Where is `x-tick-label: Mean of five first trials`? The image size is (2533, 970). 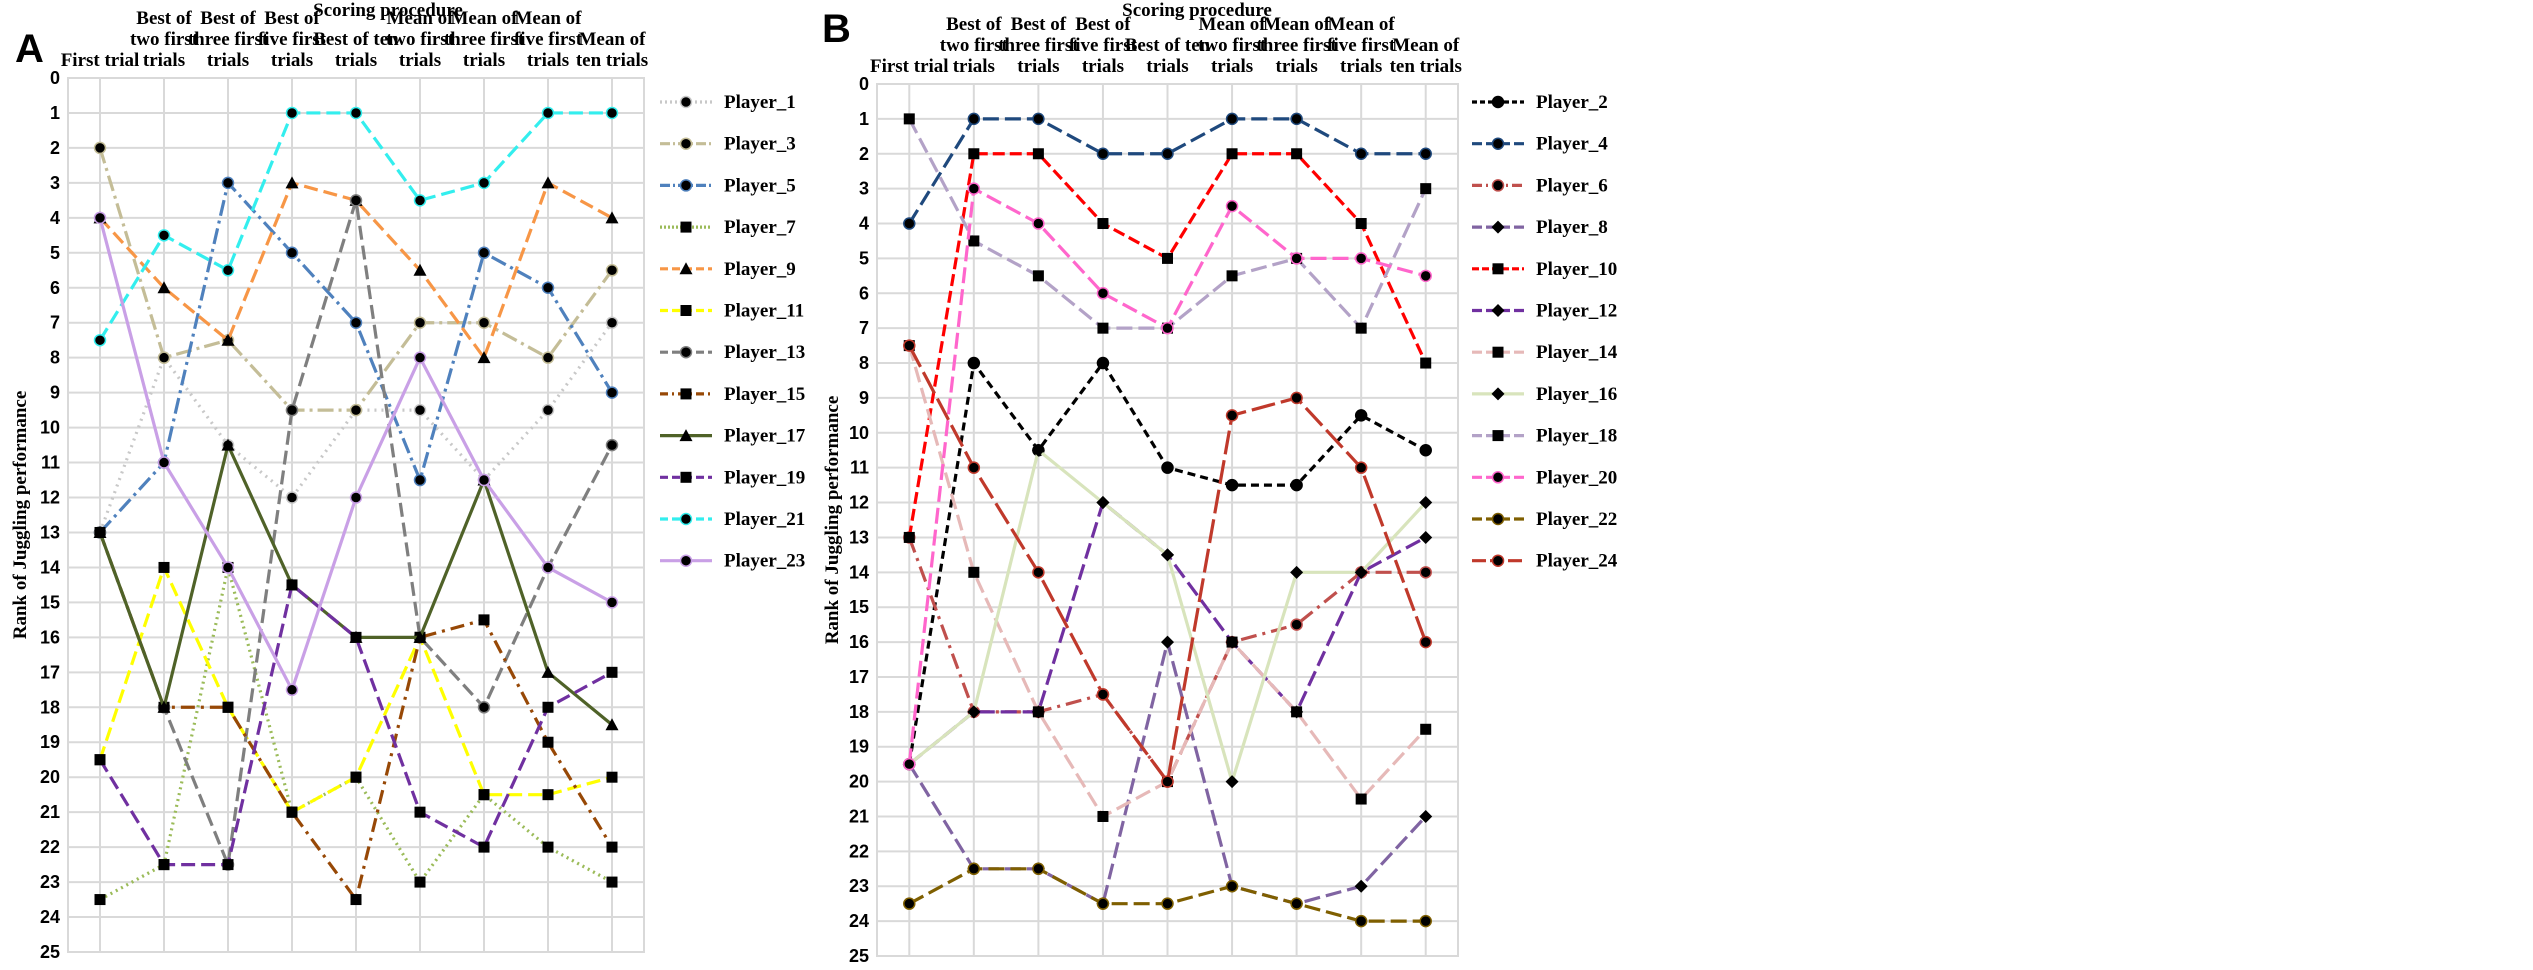
x-tick-label: Mean of five first trials is located at coordinates (548, 39).